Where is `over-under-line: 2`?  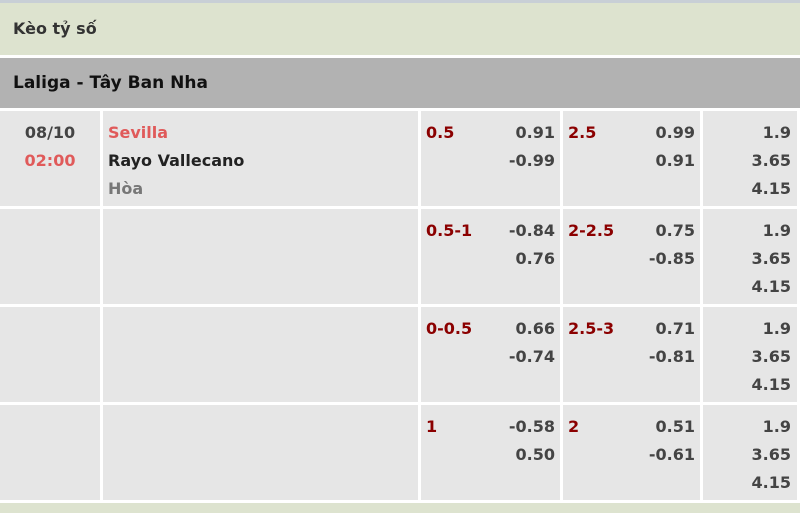
over-under-line: 2 is located at coordinates (574, 426).